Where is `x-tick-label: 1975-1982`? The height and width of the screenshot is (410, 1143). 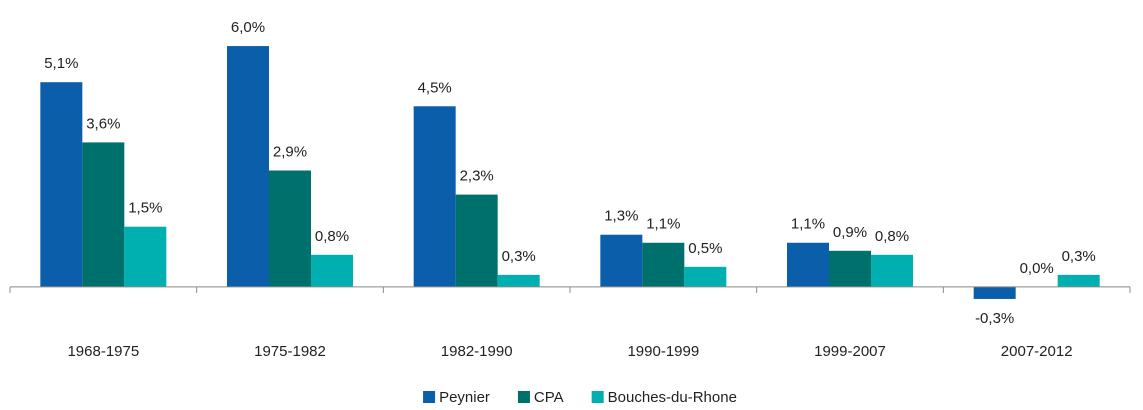 x-tick-label: 1975-1982 is located at coordinates (290, 351).